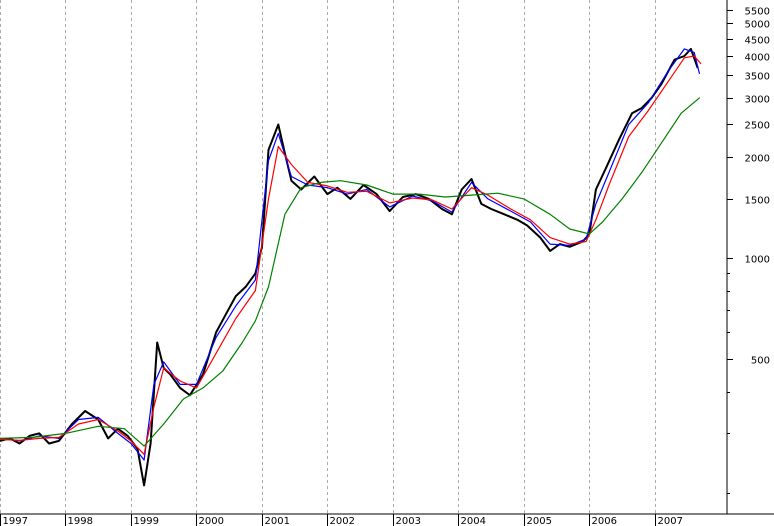 The width and height of the screenshot is (774, 526). What do you see at coordinates (473, 521) in the screenshot?
I see `x-tick-label: 2004` at bounding box center [473, 521].